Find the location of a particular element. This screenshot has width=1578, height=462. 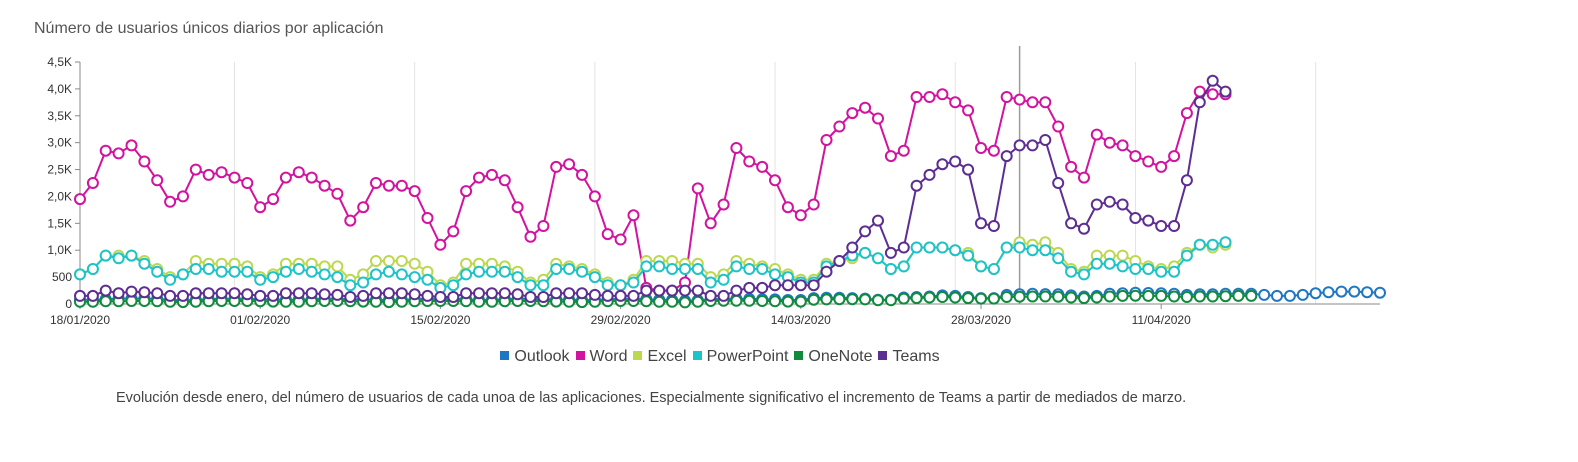

legend-item-word: Word is located at coordinates (601, 357).